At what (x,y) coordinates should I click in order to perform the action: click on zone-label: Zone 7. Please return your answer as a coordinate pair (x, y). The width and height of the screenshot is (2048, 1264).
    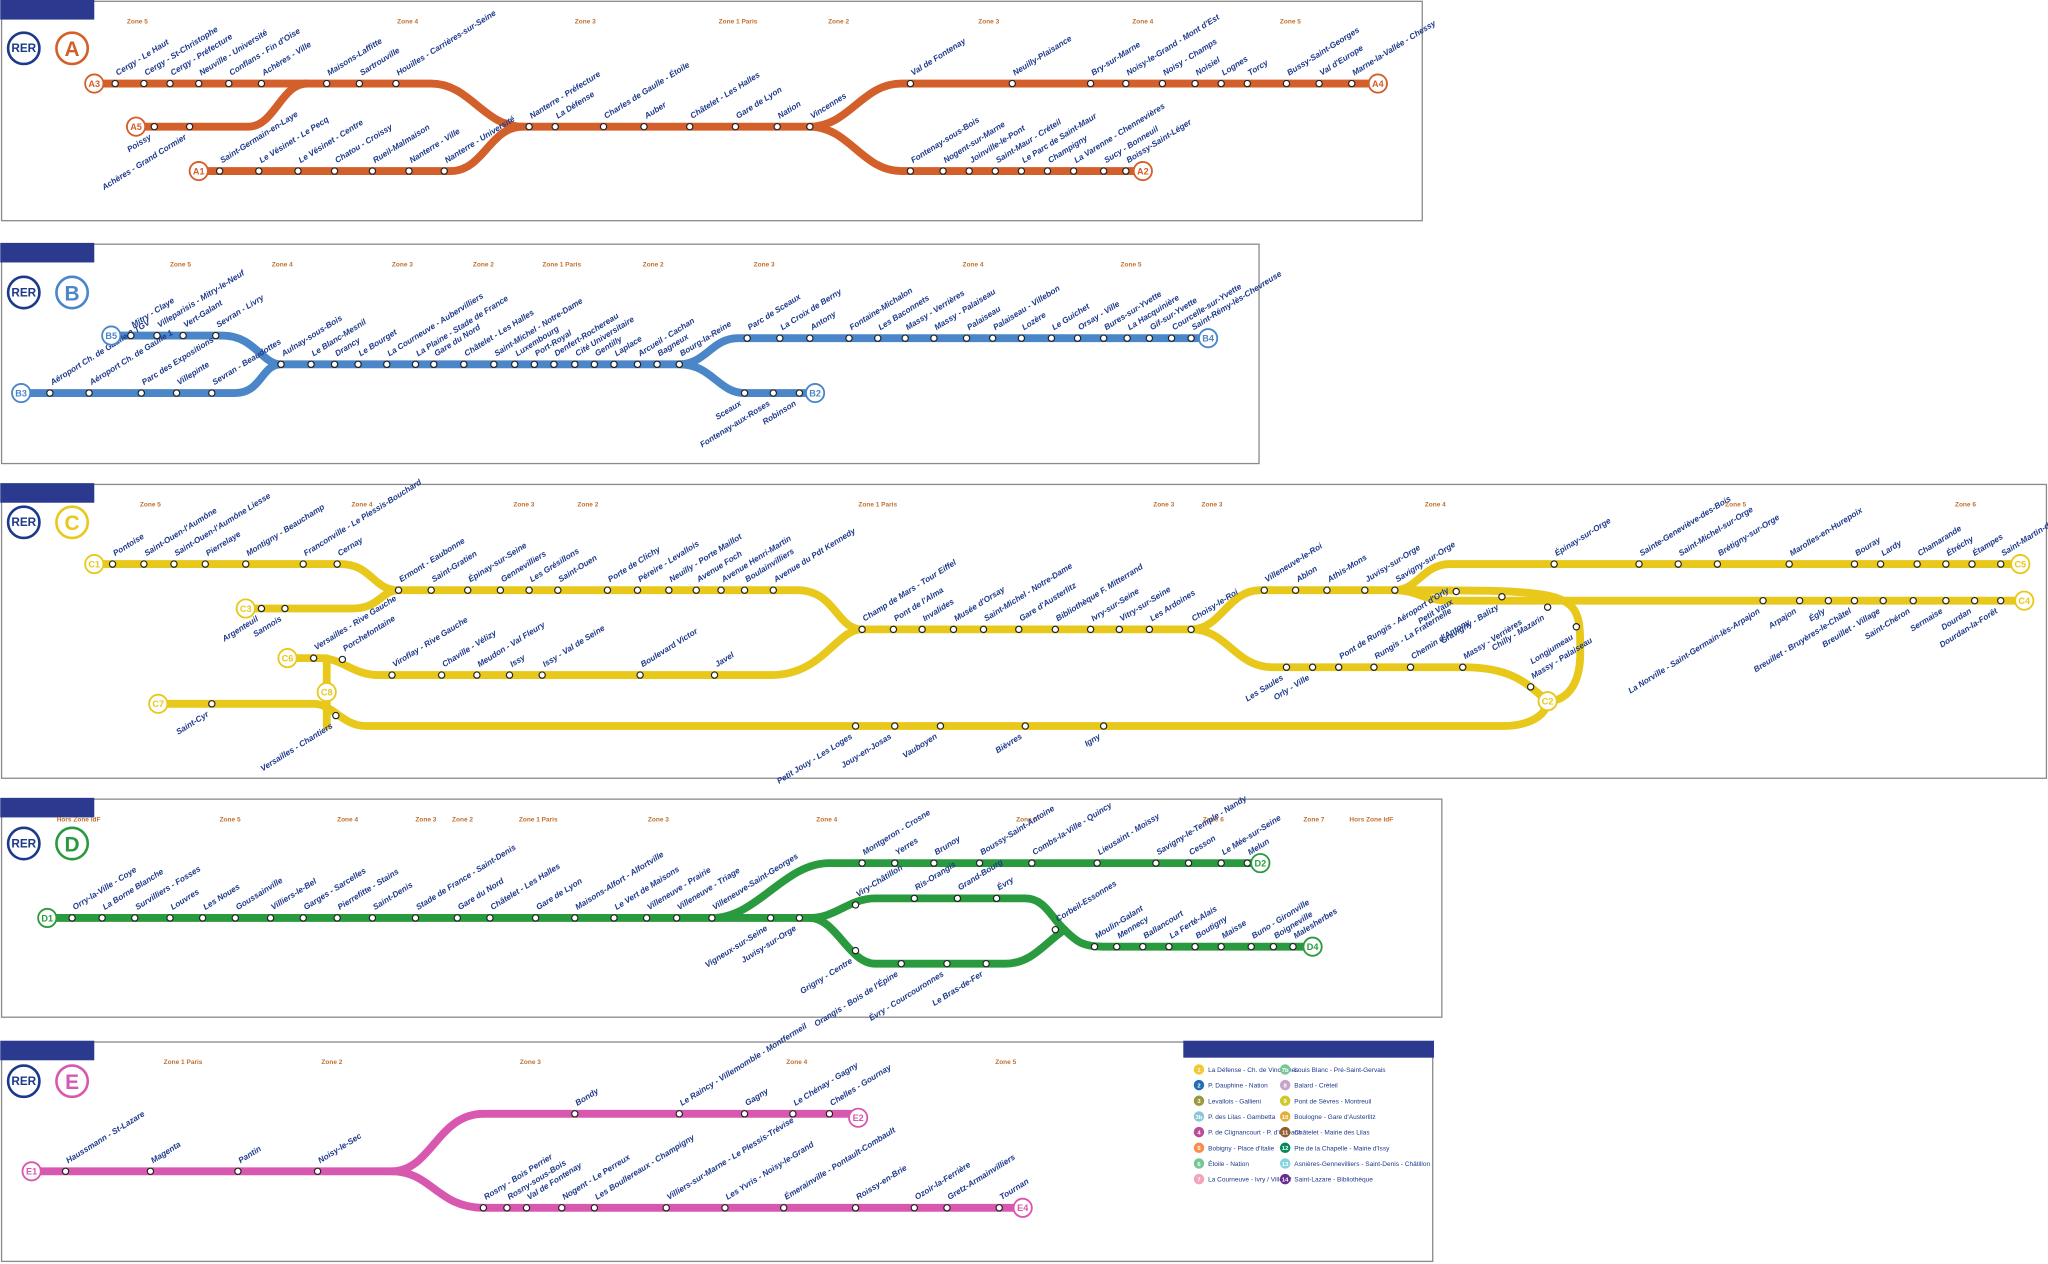
    Looking at the image, I should click on (1313, 819).